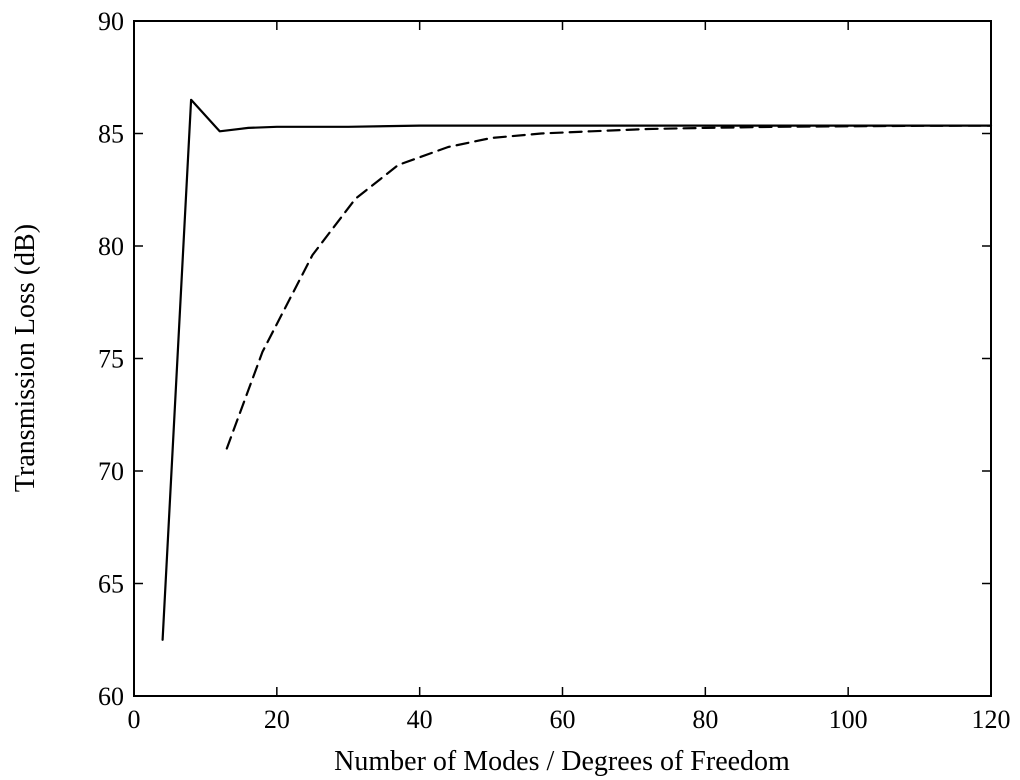 Image resolution: width=1020 pixels, height=780 pixels. What do you see at coordinates (563, 719) in the screenshot?
I see `x-tick-label: 60` at bounding box center [563, 719].